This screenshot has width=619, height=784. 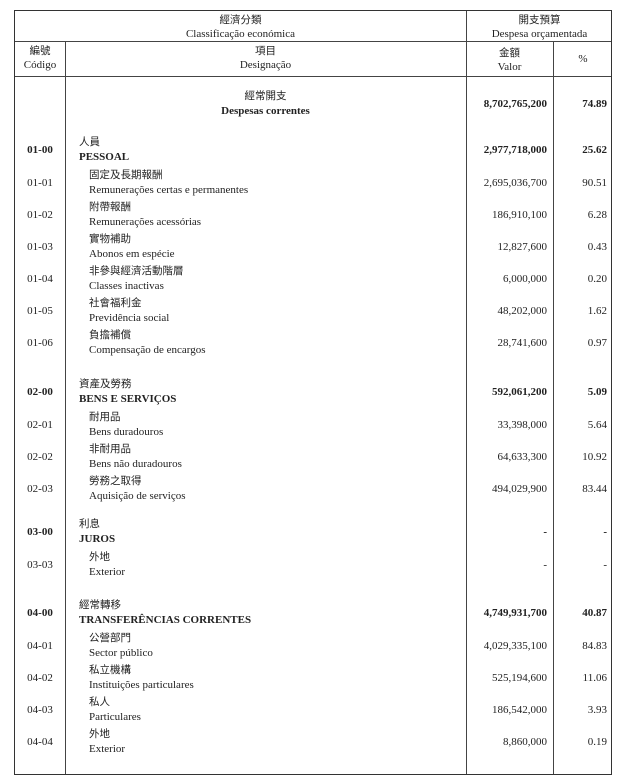 What do you see at coordinates (121, 653) in the screenshot?
I see `designation-pt: Sector público` at bounding box center [121, 653].